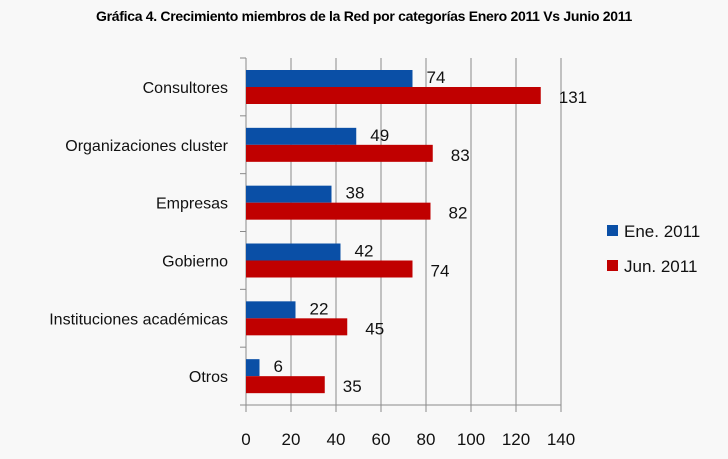 The image size is (728, 459). Describe the element at coordinates (291, 439) in the screenshot. I see `x-tick-label: 20` at that location.